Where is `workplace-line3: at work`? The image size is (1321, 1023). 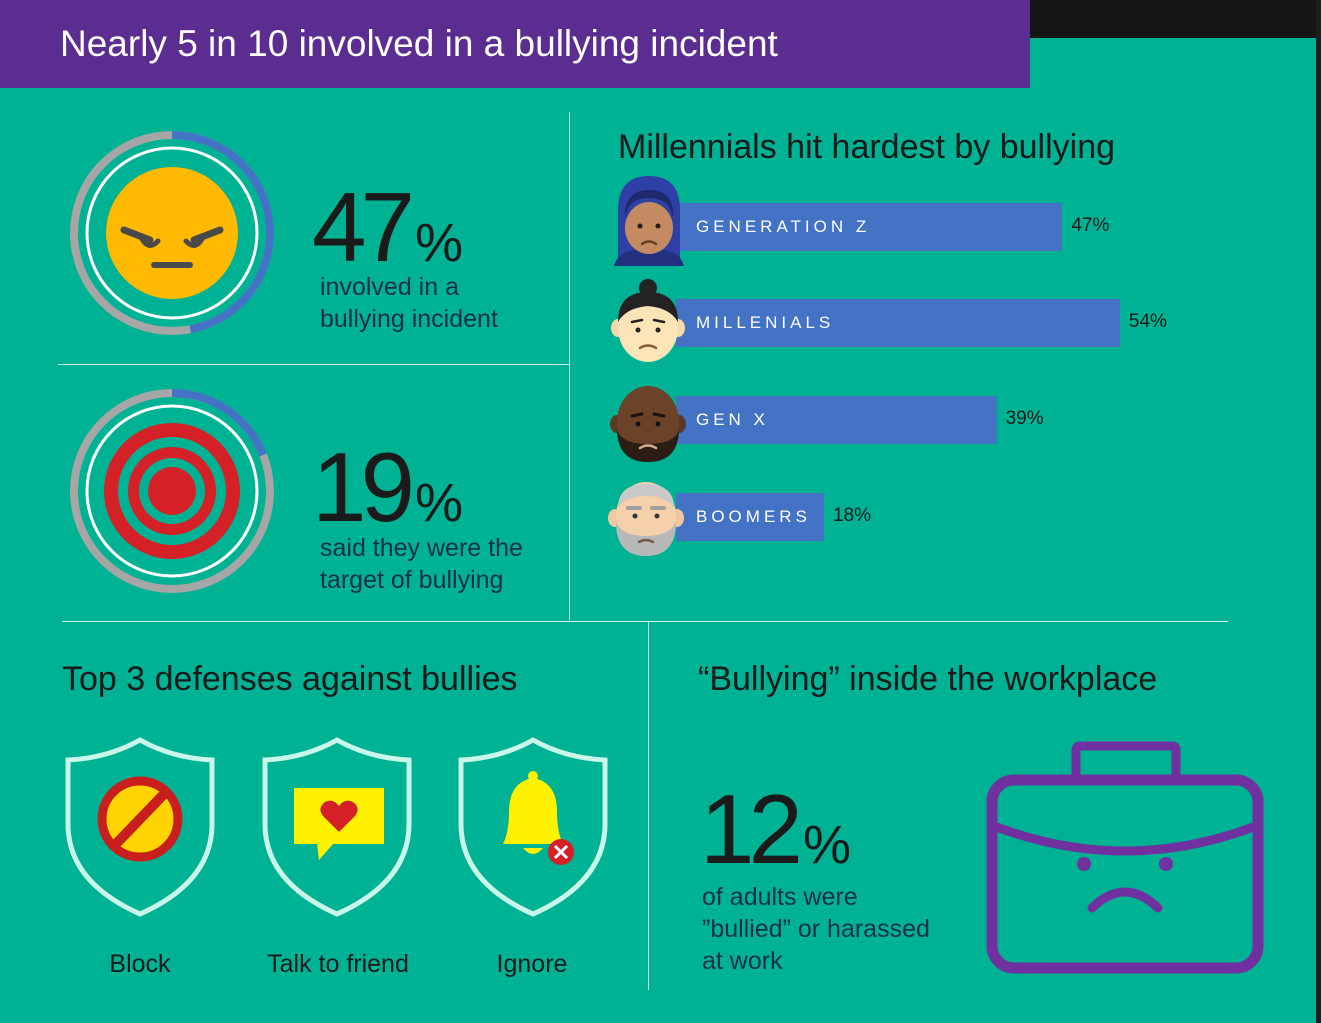 workplace-line3: at work is located at coordinates (742, 961).